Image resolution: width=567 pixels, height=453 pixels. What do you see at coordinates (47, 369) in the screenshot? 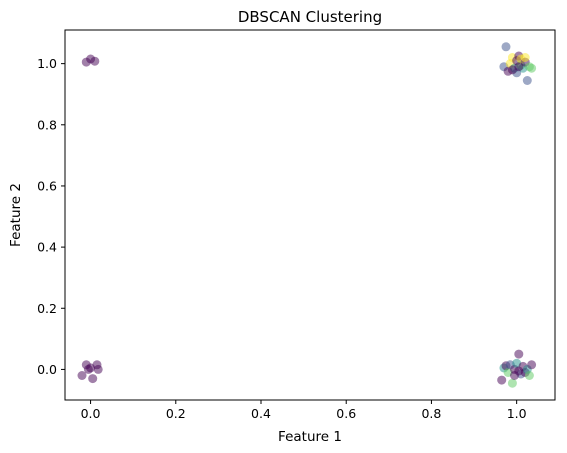
I see `y-tick-label: 0.0` at bounding box center [47, 369].